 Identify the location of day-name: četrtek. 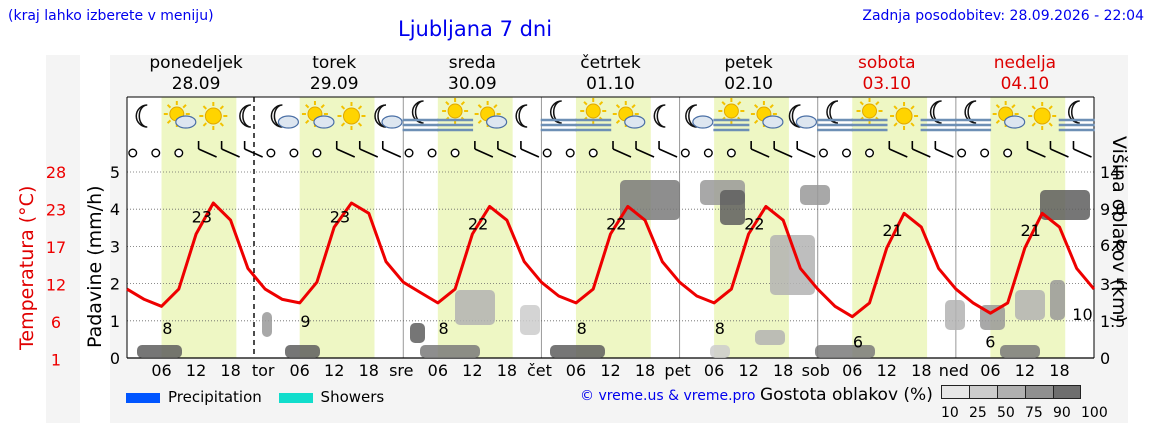
(610, 63).